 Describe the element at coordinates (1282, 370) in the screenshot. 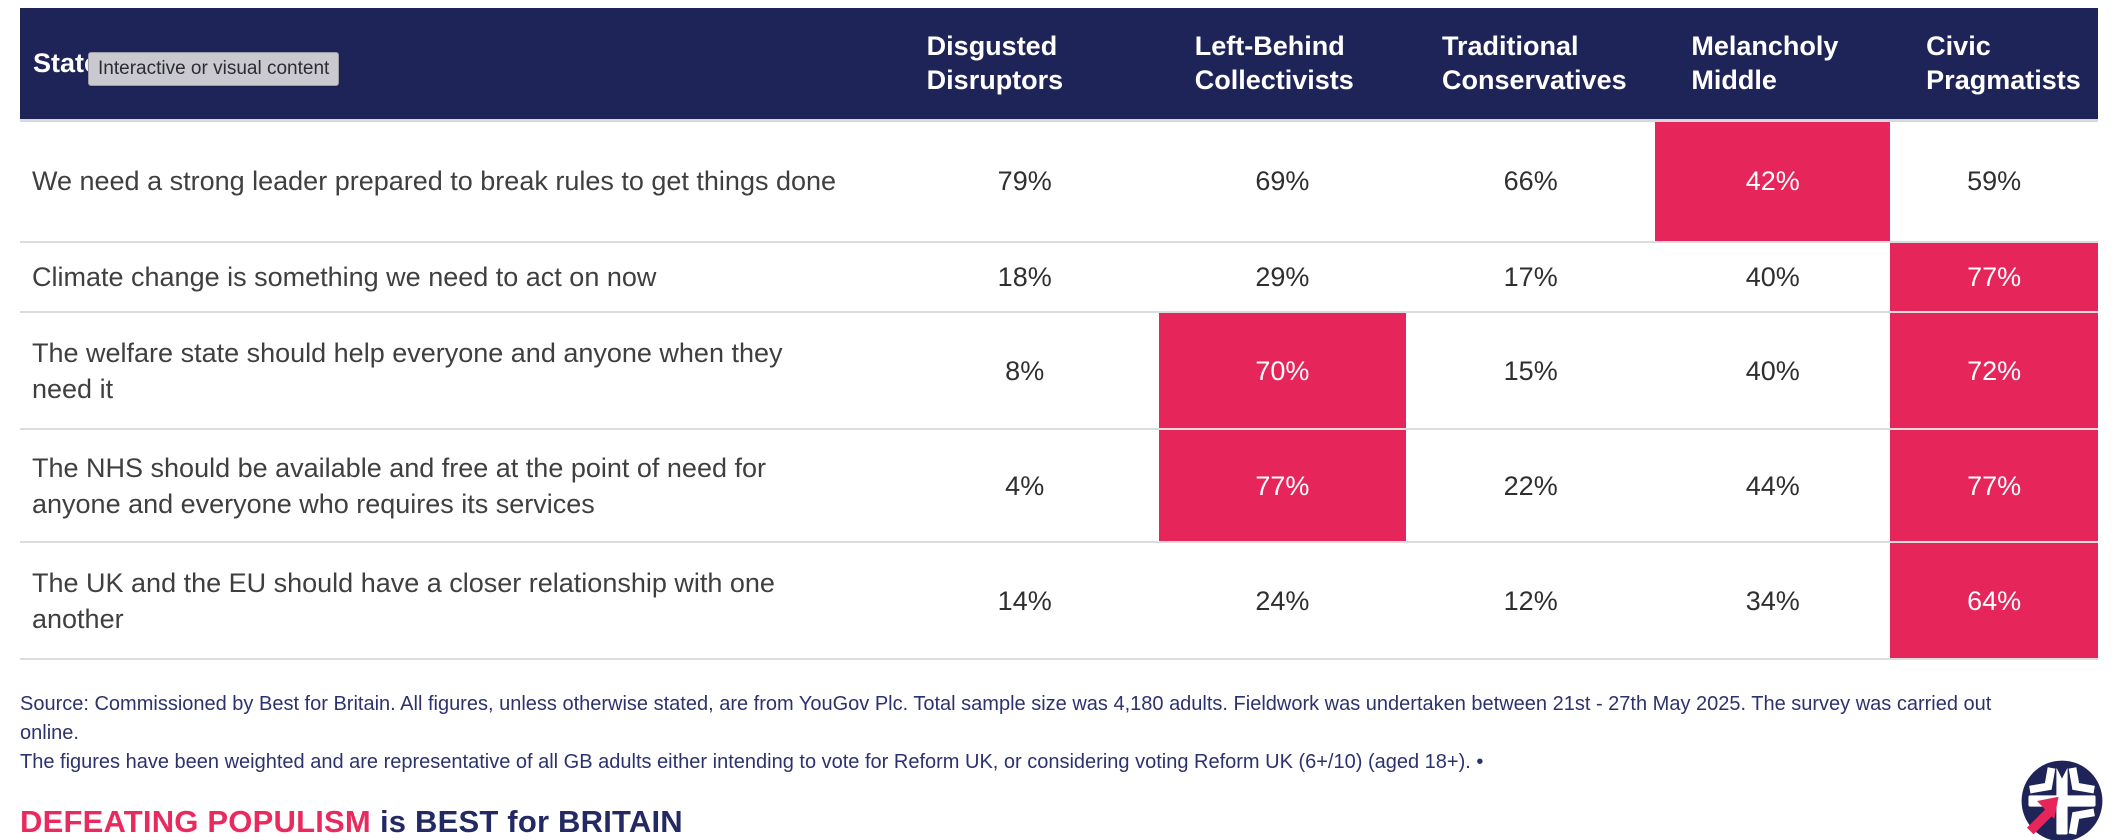

I see `value-cell-highlighted: 70%` at that location.